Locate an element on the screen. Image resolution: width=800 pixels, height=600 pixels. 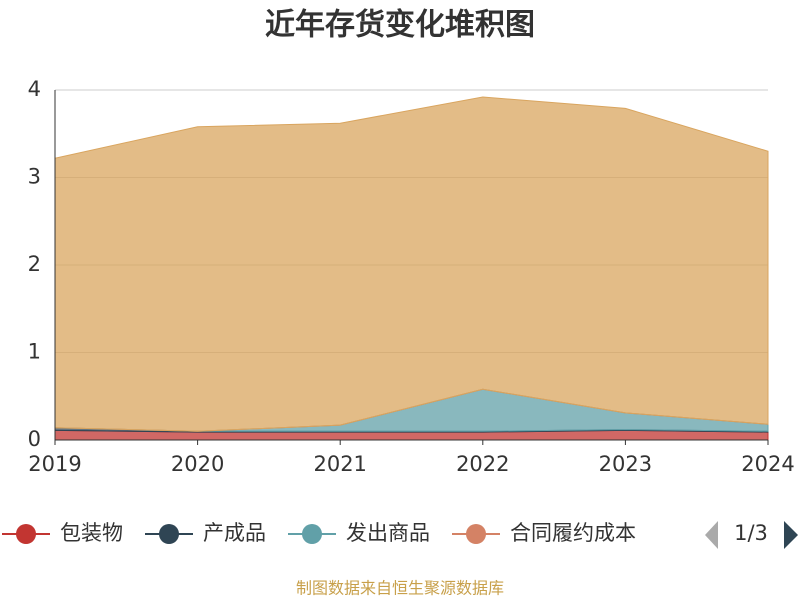
x-tick-label: 2019 is located at coordinates (54, 464).